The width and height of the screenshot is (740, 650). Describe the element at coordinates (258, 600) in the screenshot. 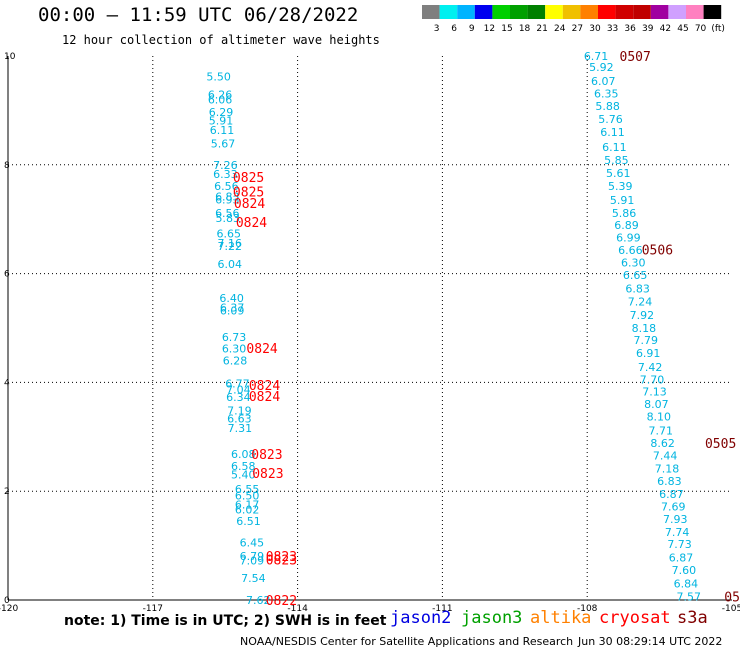

I see `wave-height-label: 7.62` at that location.